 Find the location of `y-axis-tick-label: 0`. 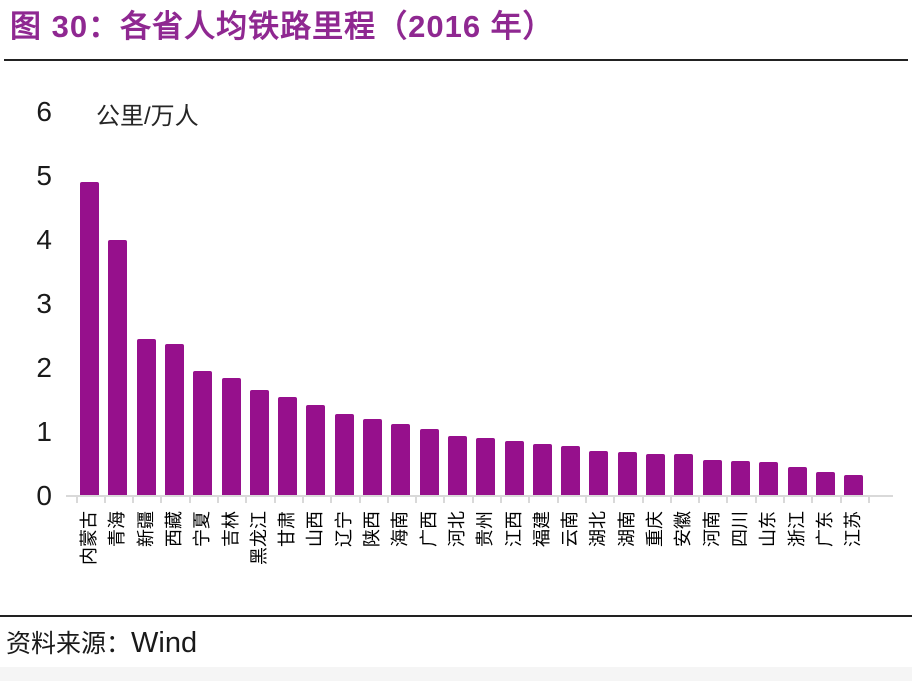

y-axis-tick-label: 0 is located at coordinates (44, 495).